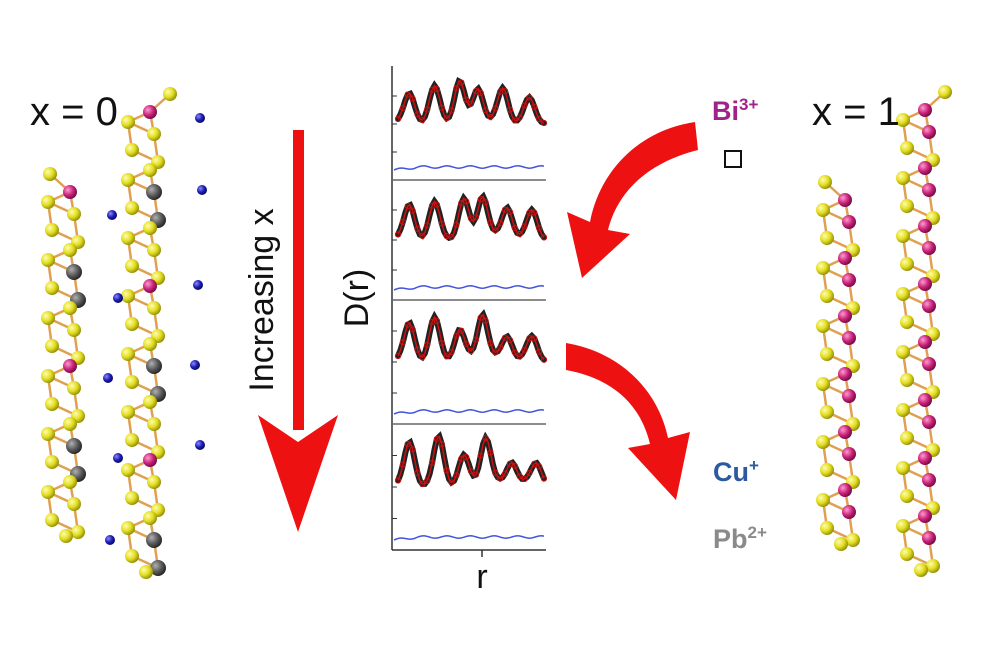  What do you see at coordinates (740, 539) in the screenshot?
I see `legend-pb: Pb2+` at bounding box center [740, 539].